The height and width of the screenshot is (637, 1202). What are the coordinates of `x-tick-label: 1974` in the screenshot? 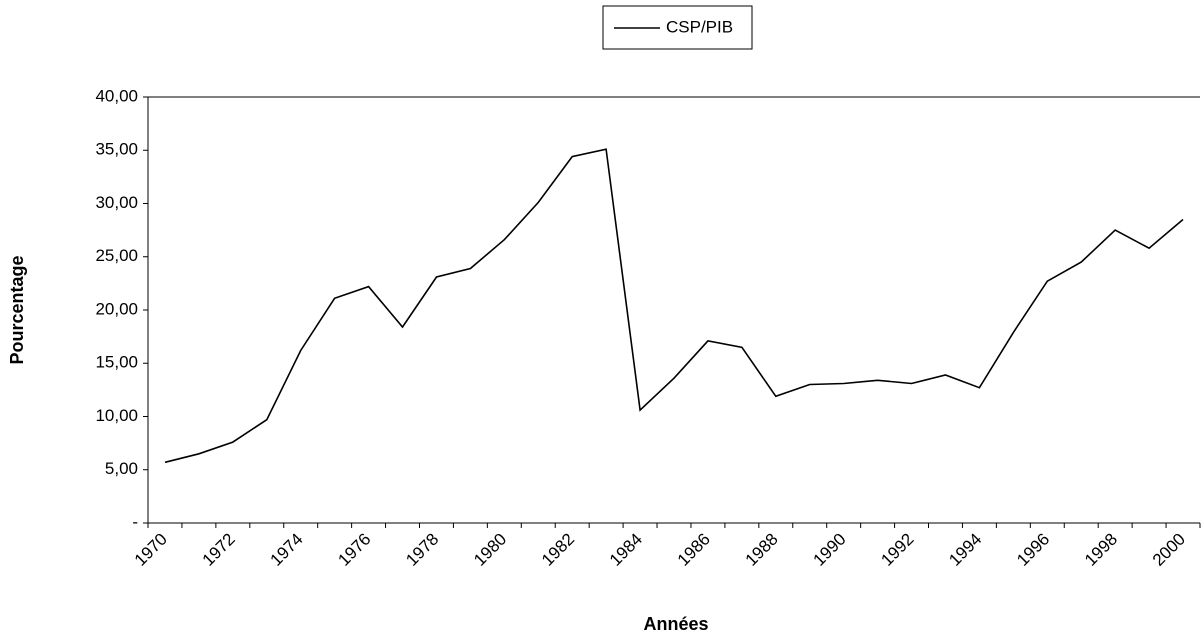 It's located at (287, 550).